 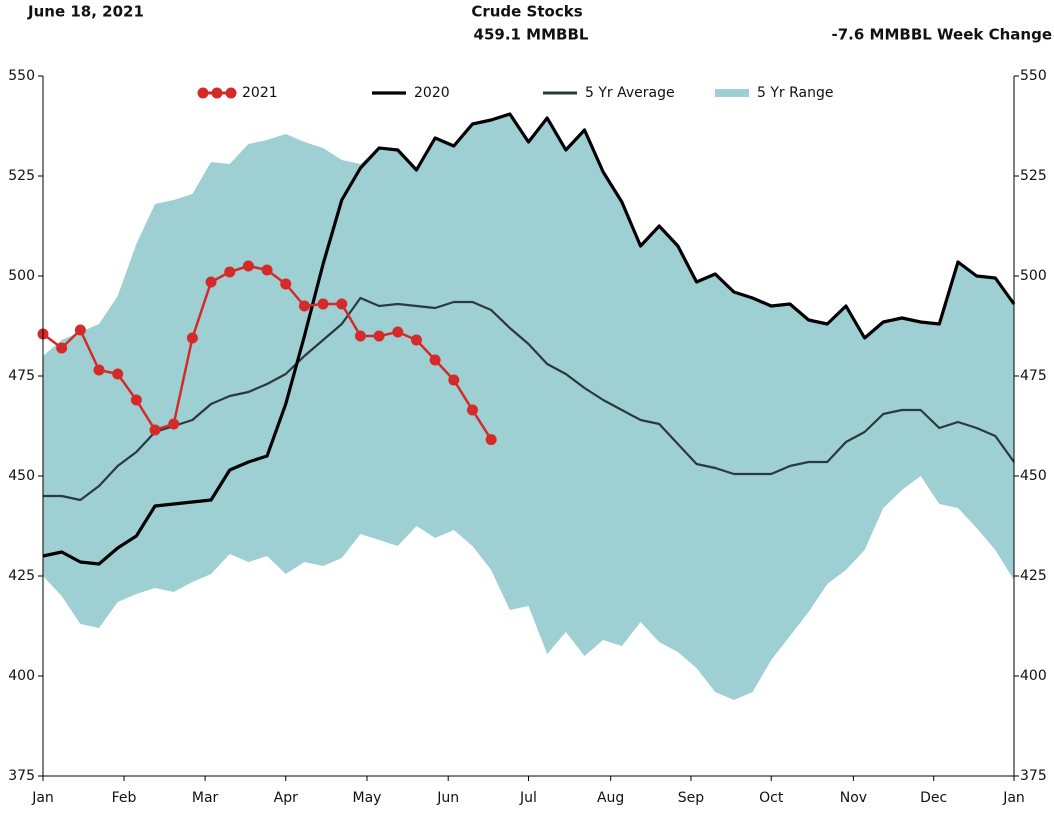 What do you see at coordinates (1033, 476) in the screenshot?
I see `y2-tick-label: 450` at bounding box center [1033, 476].